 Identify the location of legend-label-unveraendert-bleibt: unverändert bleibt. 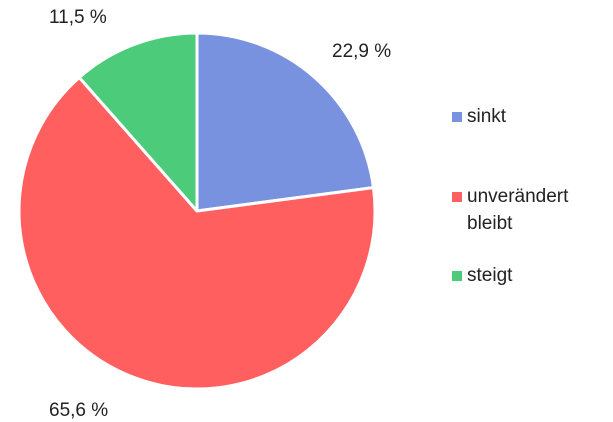
(518, 210).